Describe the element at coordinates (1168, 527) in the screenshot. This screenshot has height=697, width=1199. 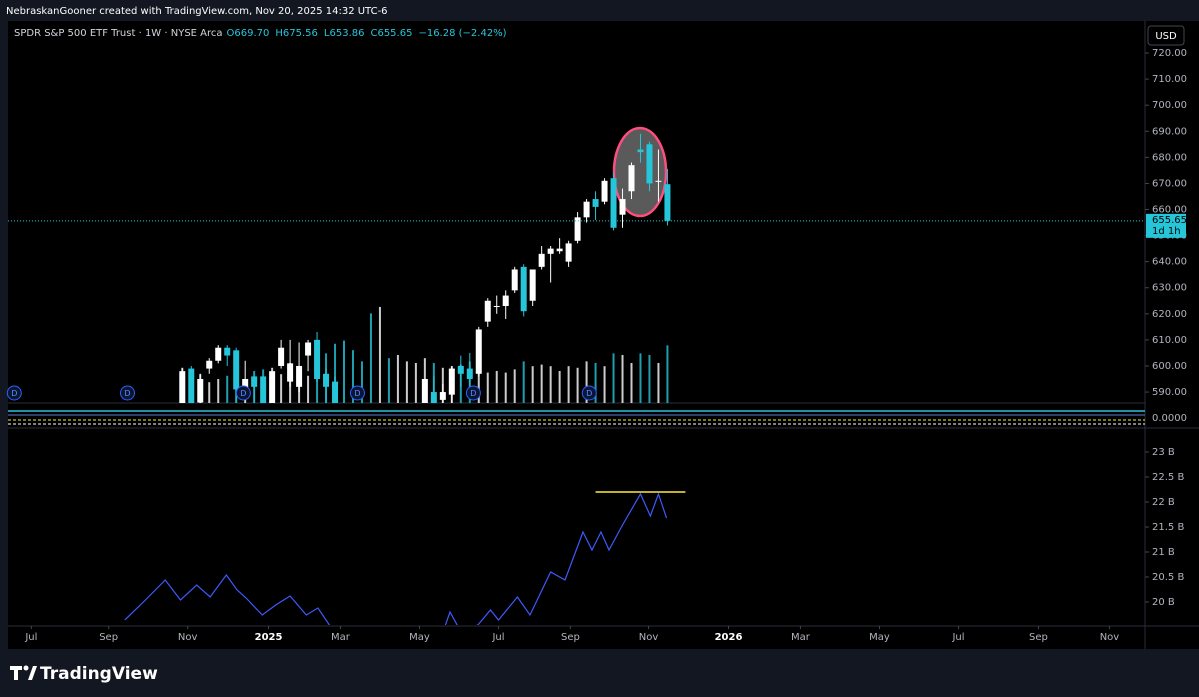
I see `y-tick-label: 21.5 B` at that location.